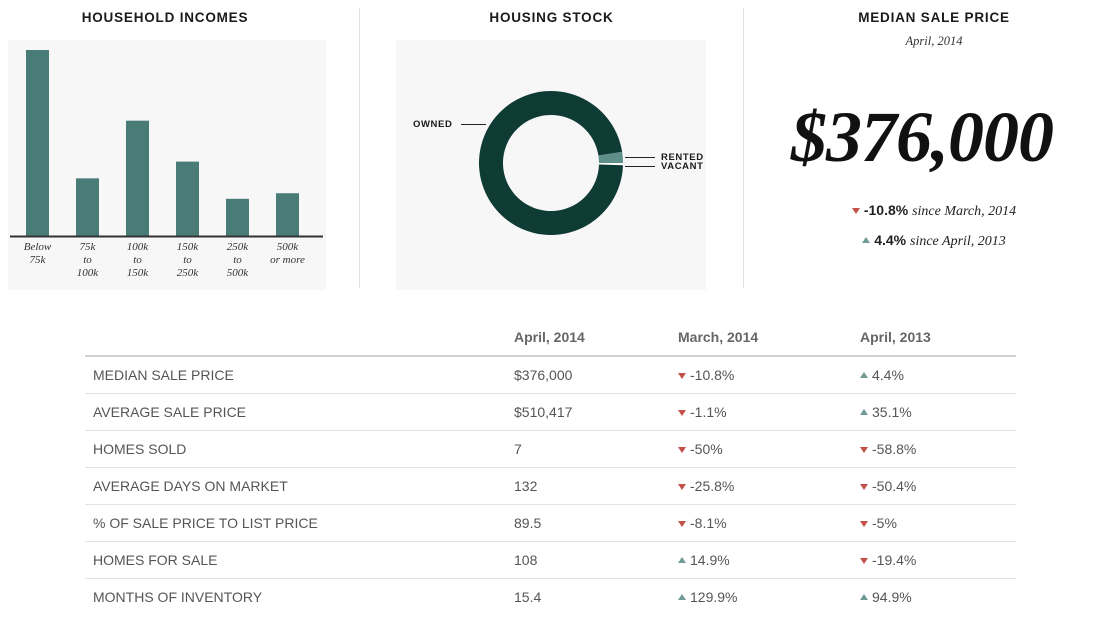  I want to click on donut-label-owned: OWNED, so click(433, 124).